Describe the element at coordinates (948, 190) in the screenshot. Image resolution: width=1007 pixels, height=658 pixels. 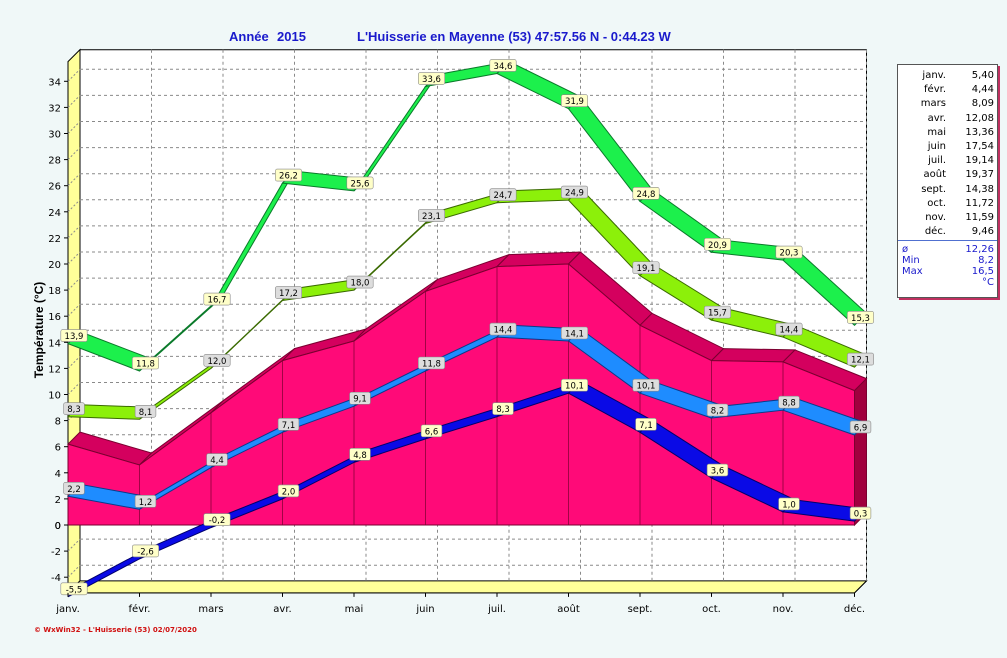
I see `legend-row: sept. 14,38` at that location.